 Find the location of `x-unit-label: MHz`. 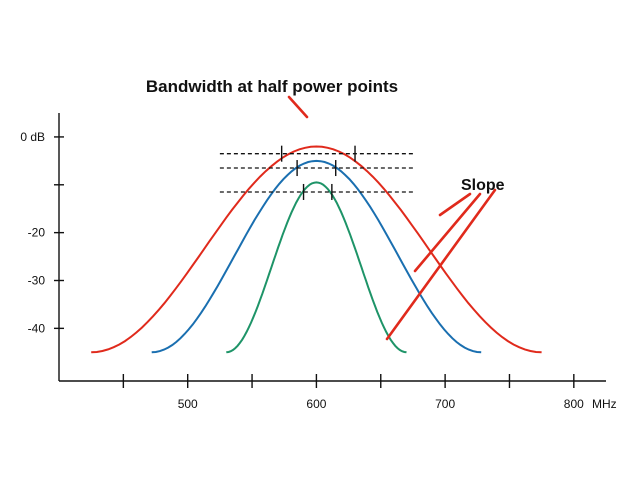

x-unit-label: MHz is located at coordinates (604, 404).